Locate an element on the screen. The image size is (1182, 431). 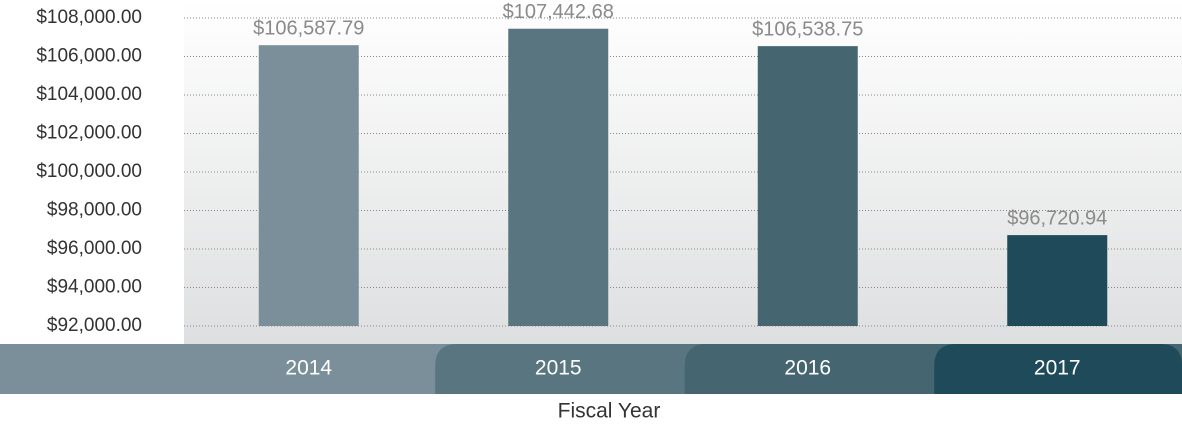
y-tick-label: $100,000.00 is located at coordinates (89, 171).